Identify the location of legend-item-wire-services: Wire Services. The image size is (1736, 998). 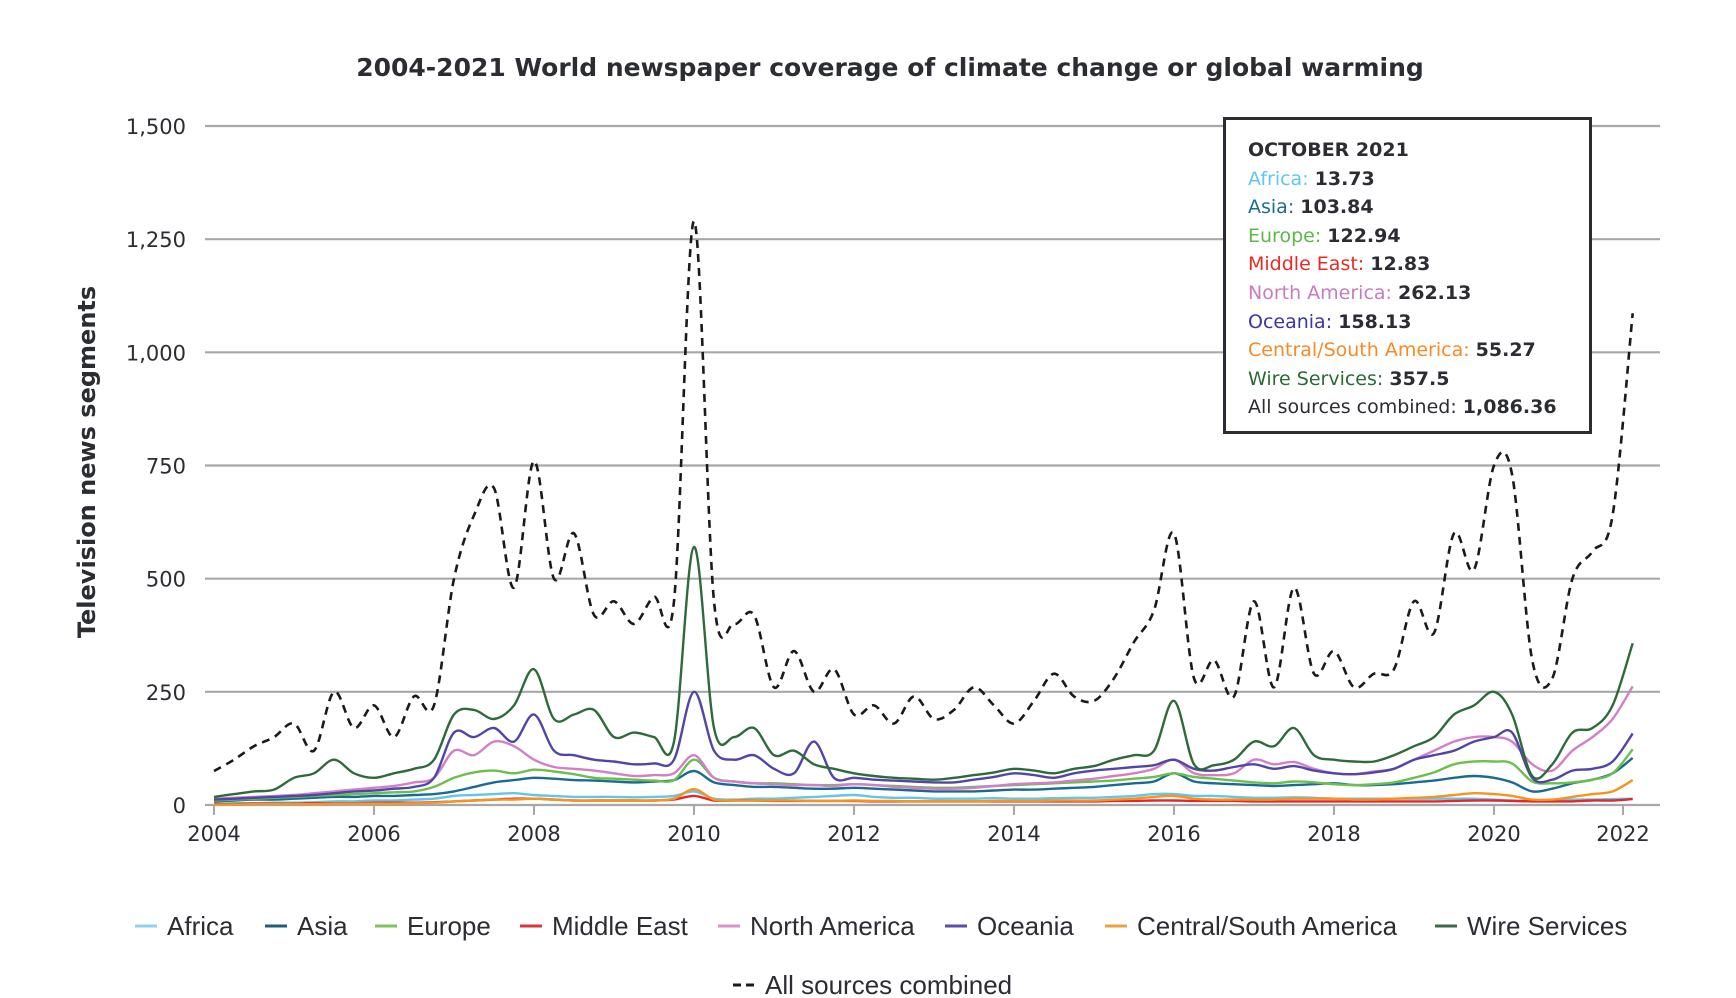
(1531, 926).